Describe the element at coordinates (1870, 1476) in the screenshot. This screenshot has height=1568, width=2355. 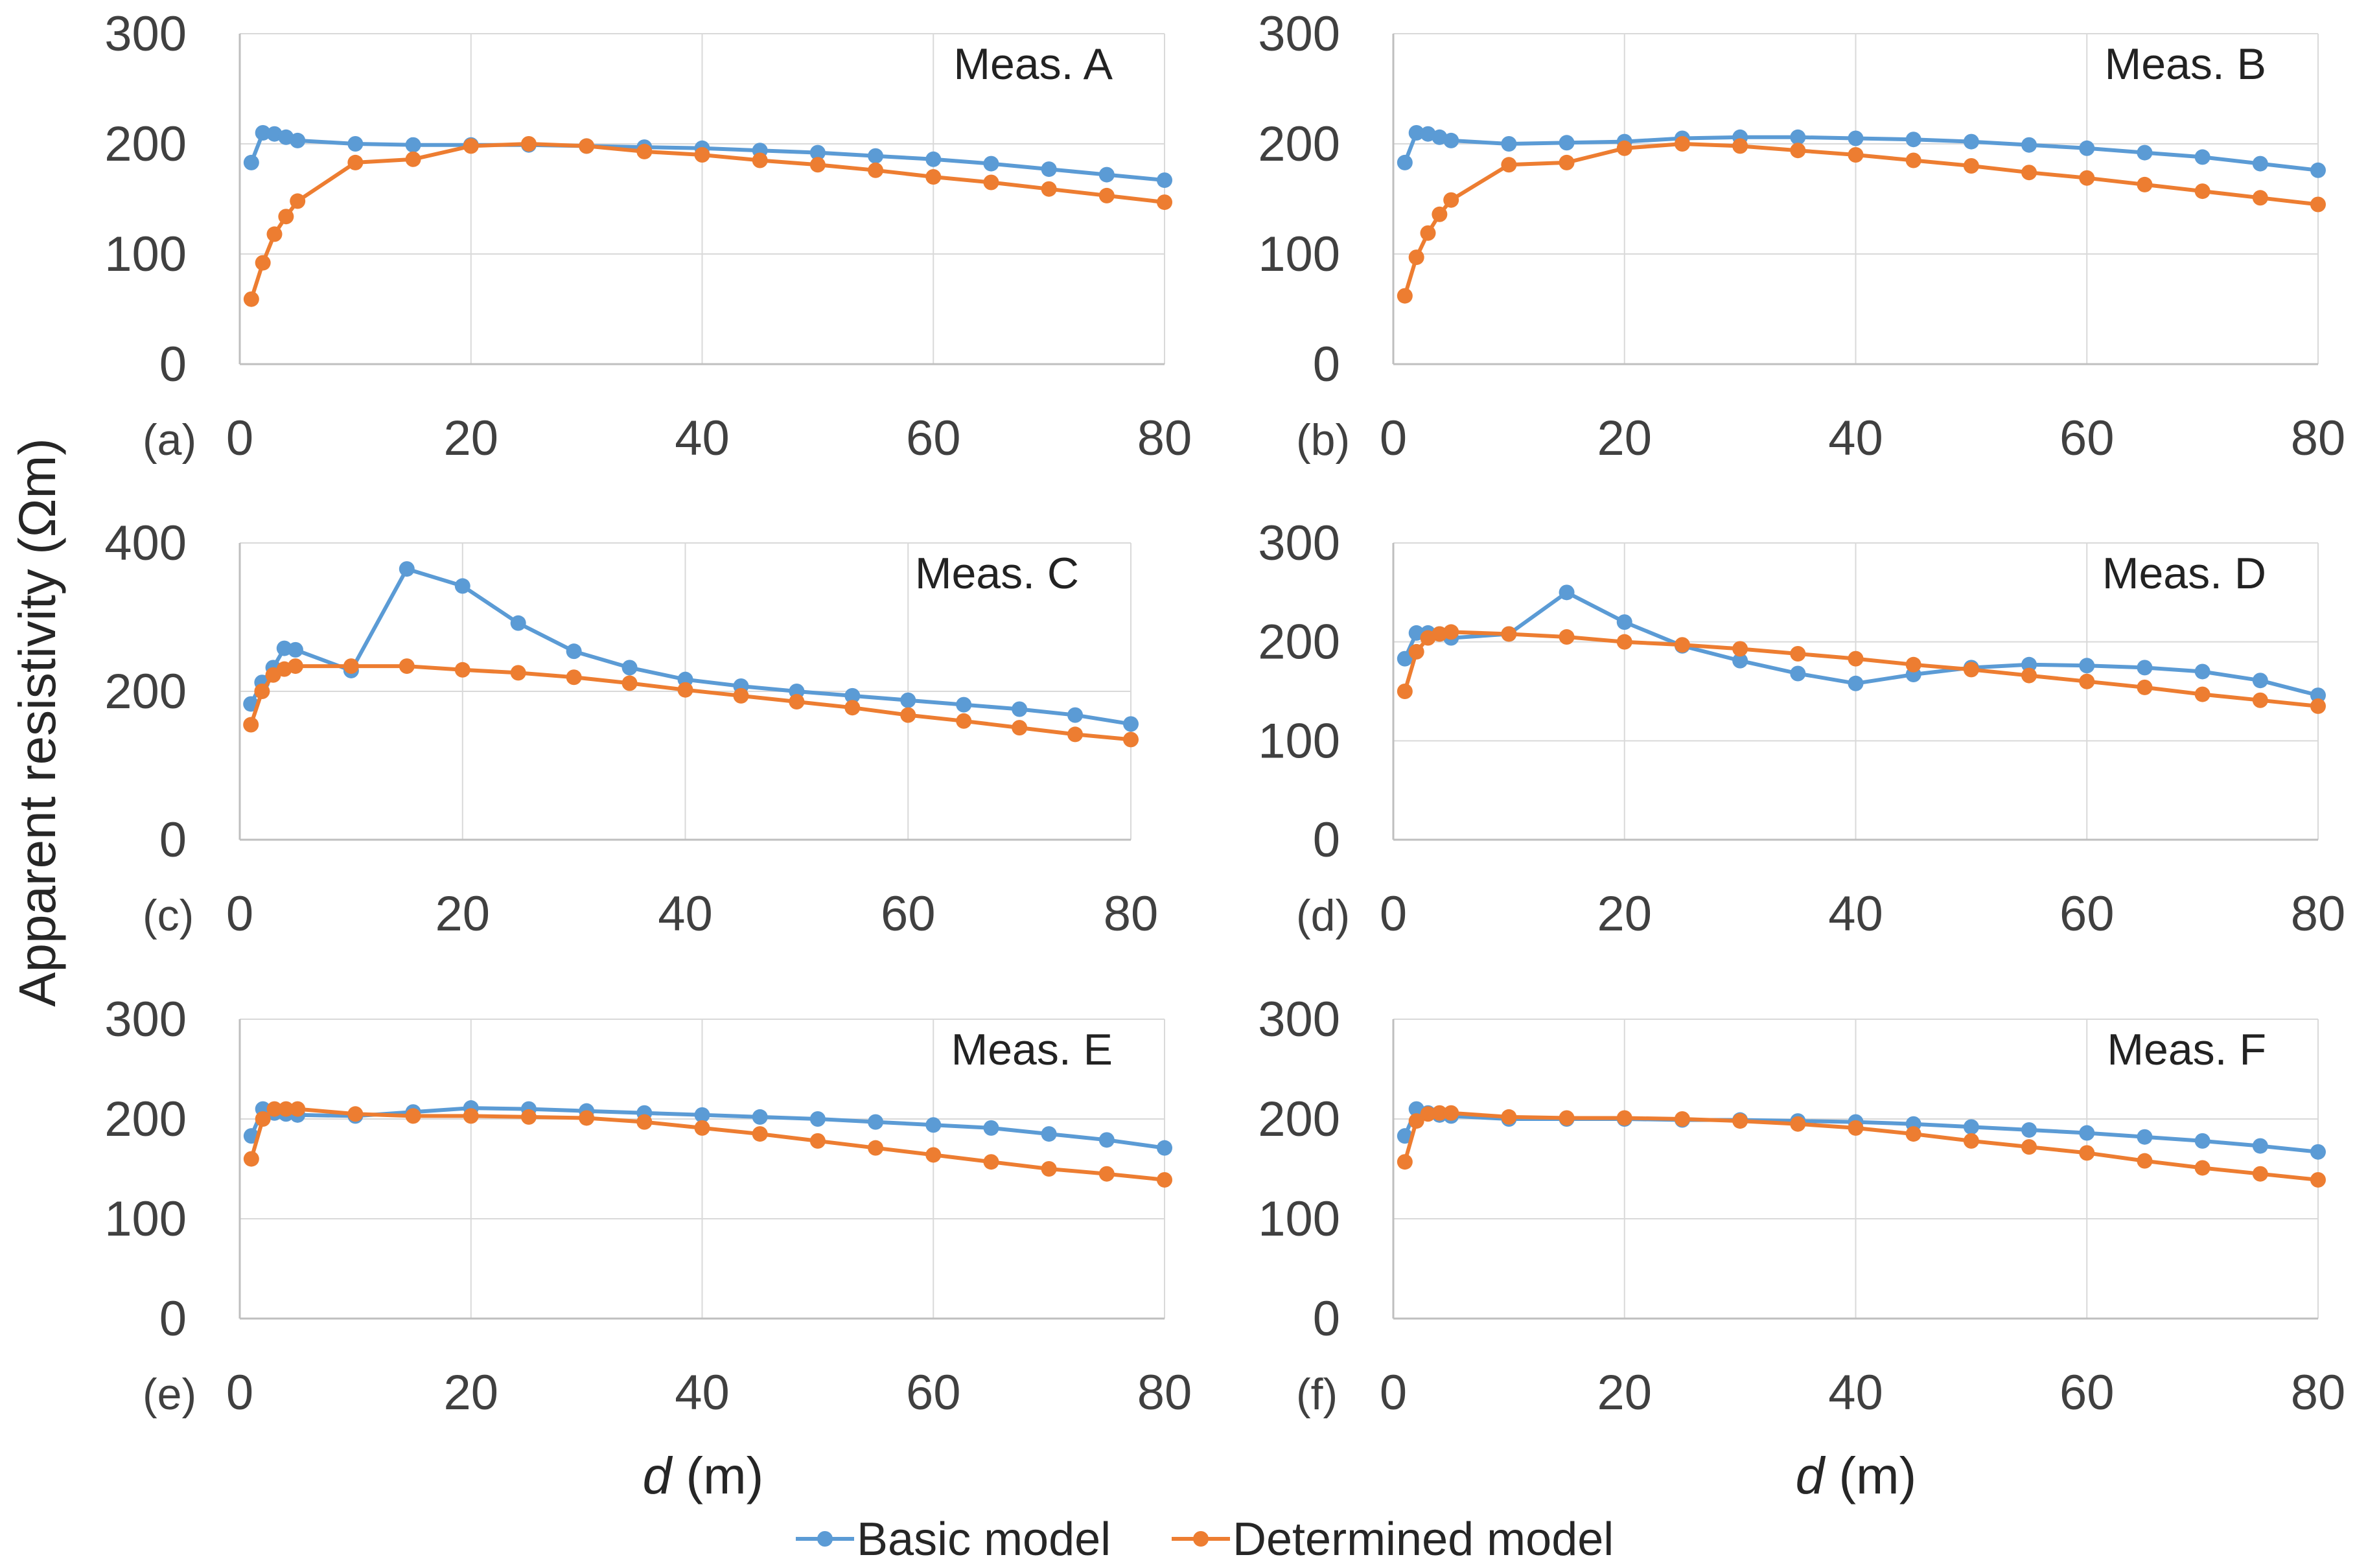
I see `x-axis-unit-right: (m)` at that location.